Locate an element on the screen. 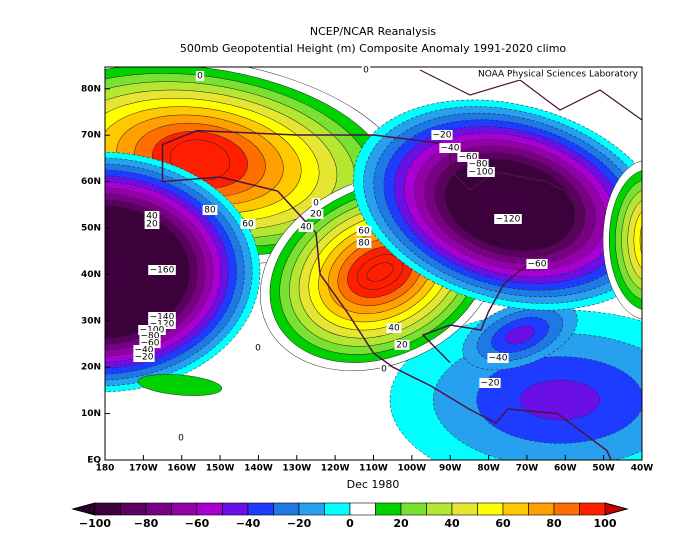  colorbar-label: −40 is located at coordinates (248, 523).